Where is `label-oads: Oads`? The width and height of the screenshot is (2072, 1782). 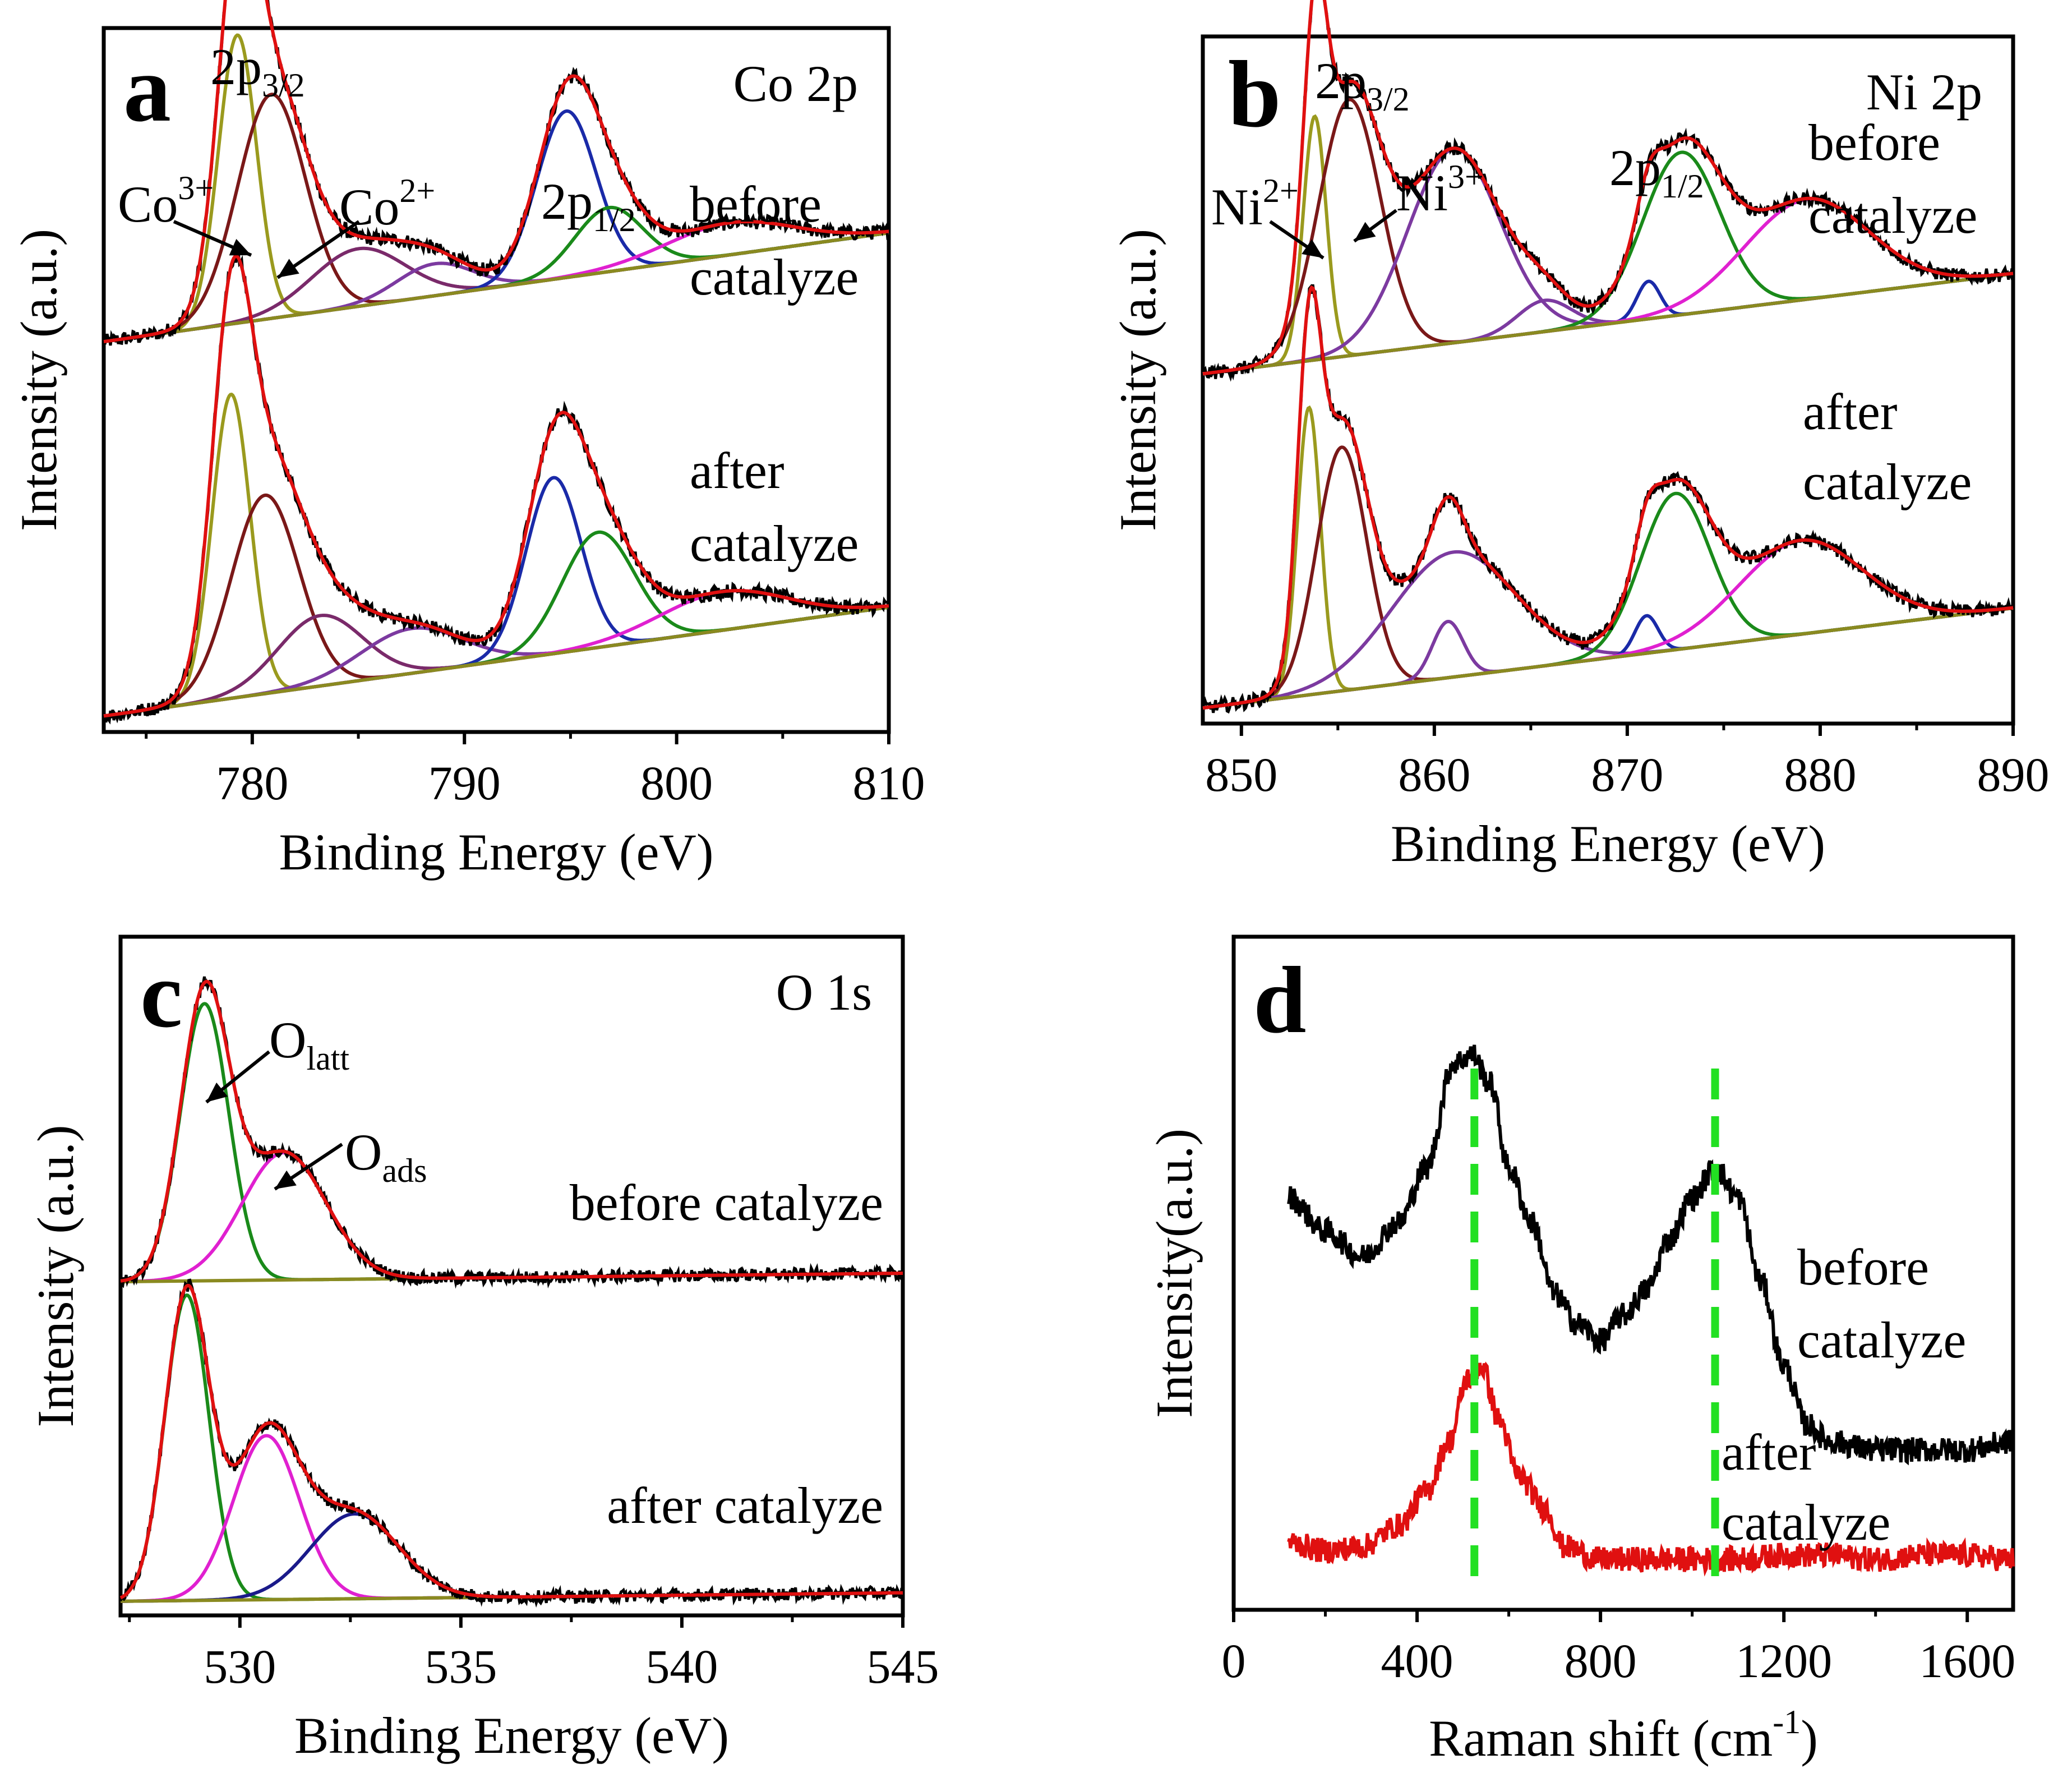
label-oads: Oads is located at coordinates (386, 1156).